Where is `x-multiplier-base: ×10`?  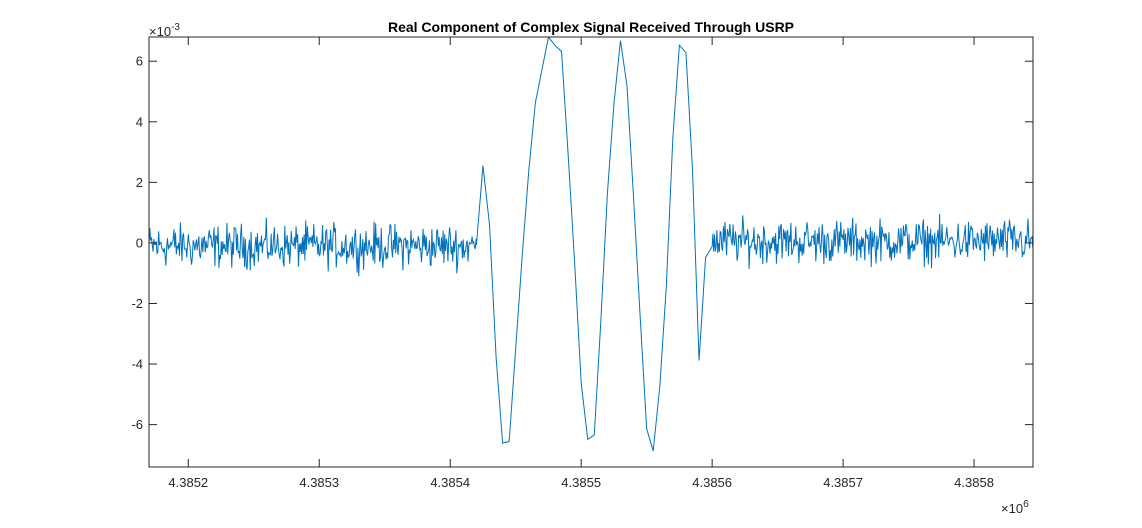 x-multiplier-base: ×10 is located at coordinates (1012, 508).